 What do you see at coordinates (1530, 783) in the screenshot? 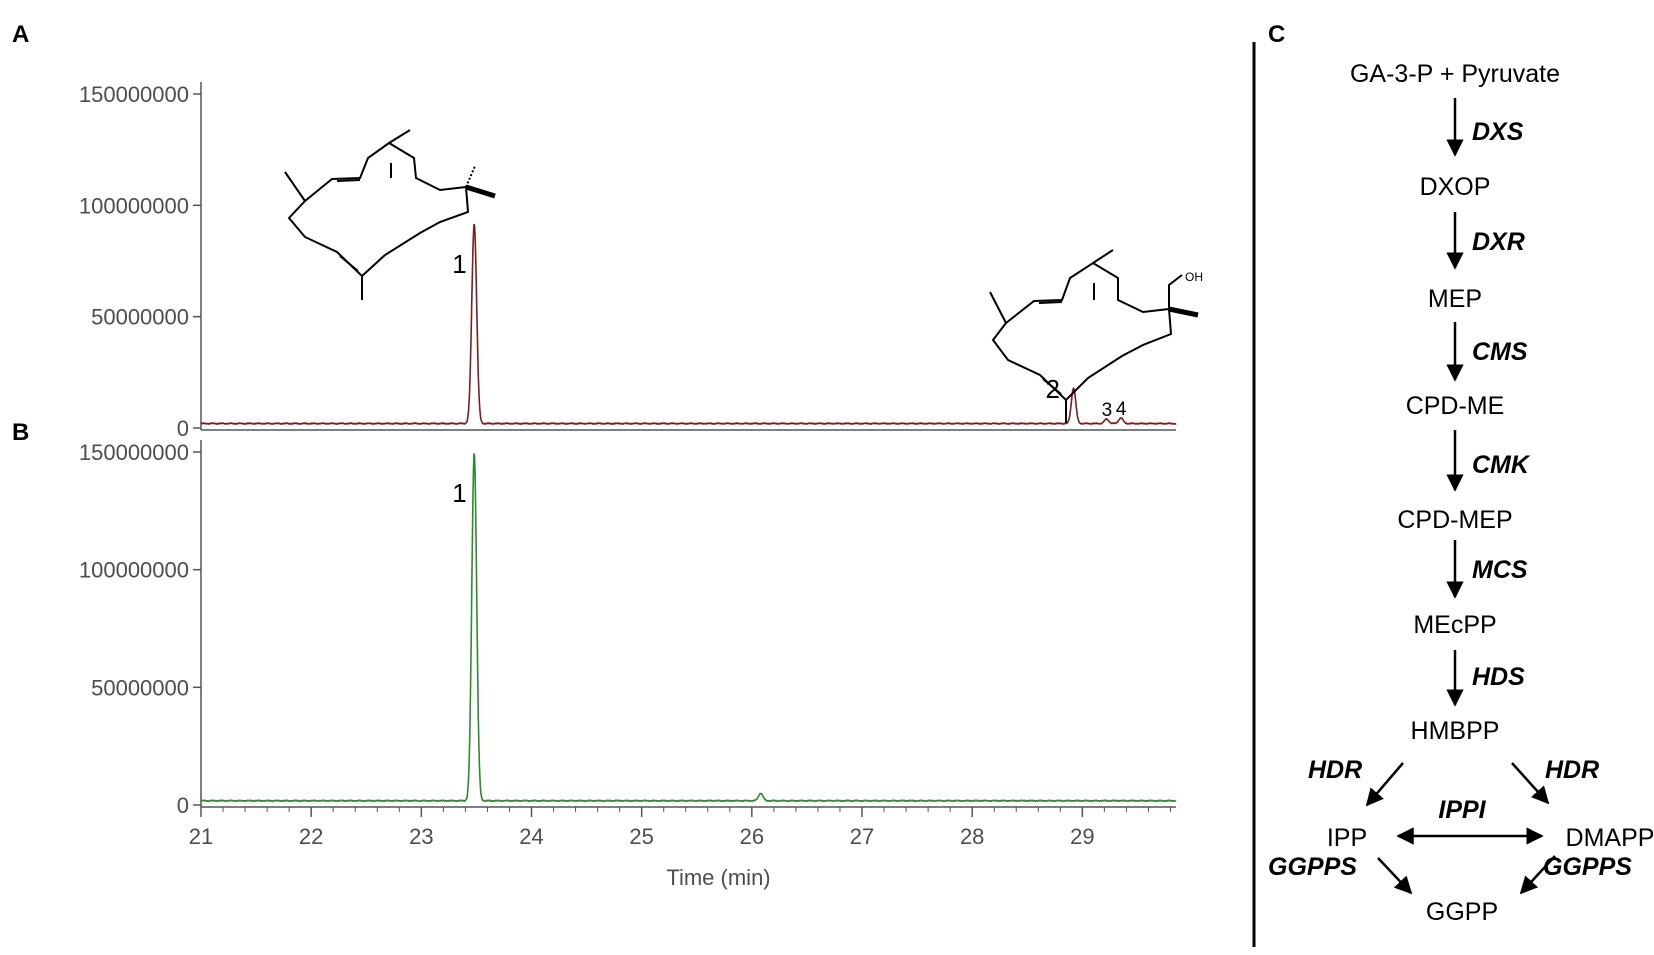
I see `arrow-hdr-right` at bounding box center [1530, 783].